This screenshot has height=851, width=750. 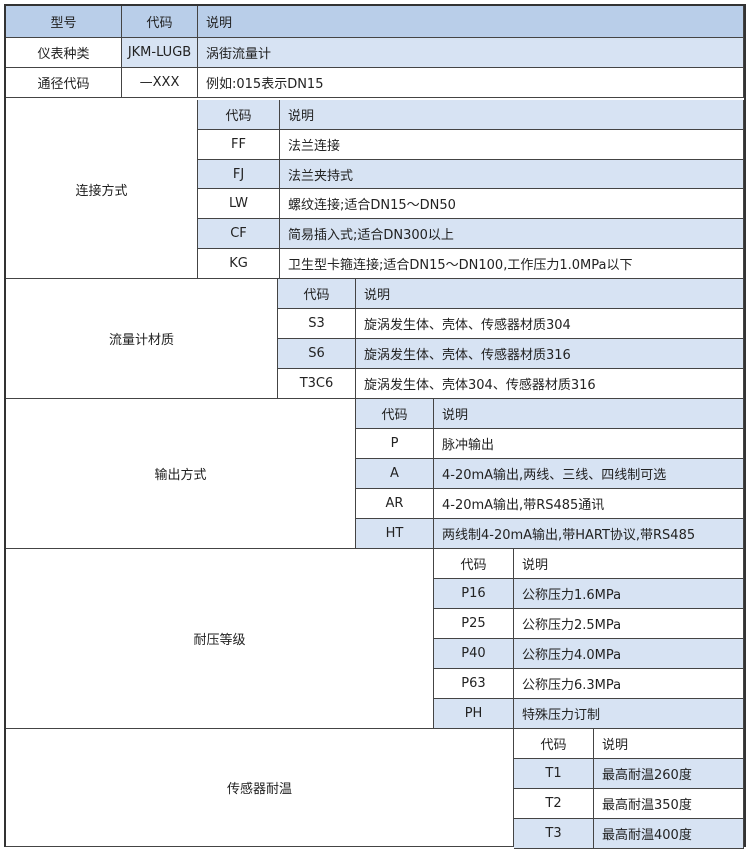 I want to click on top-row-model: 通径代码, so click(x=64, y=83).